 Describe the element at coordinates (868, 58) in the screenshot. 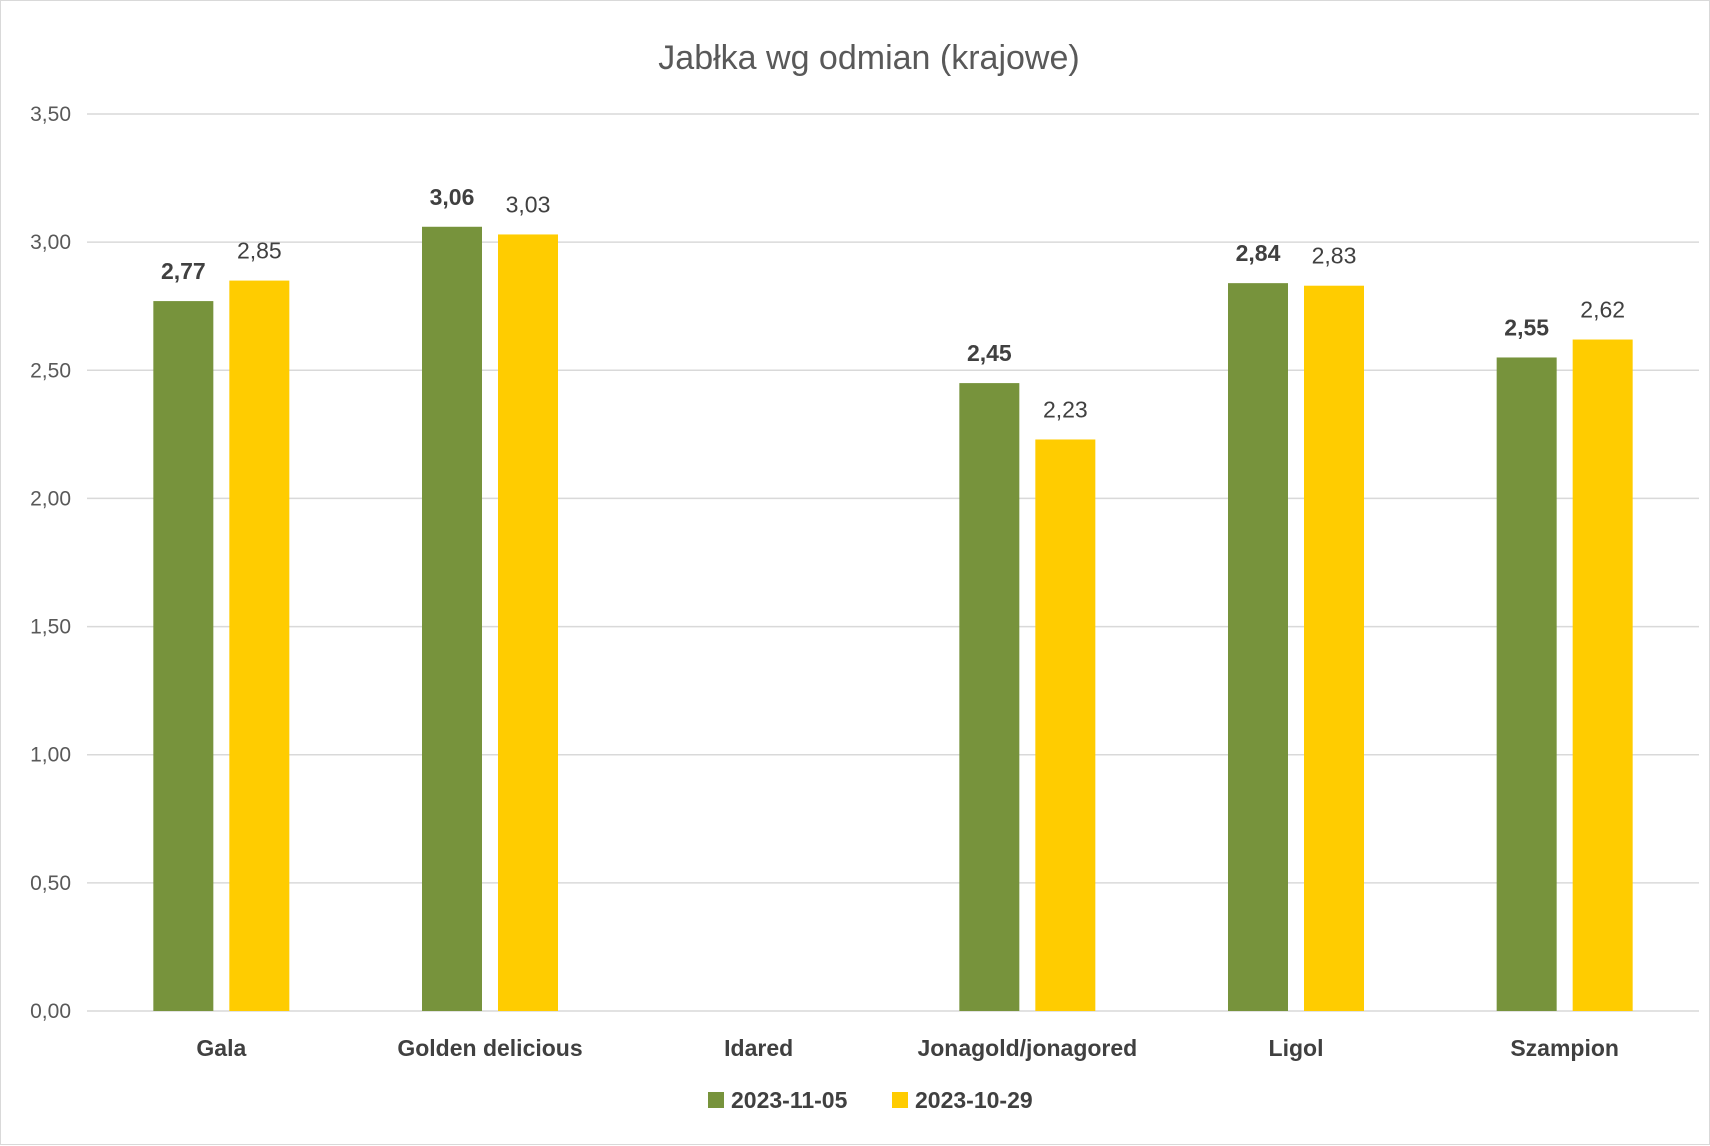

I see `chart-title: Jabłka wg odmian (krajowe)` at that location.